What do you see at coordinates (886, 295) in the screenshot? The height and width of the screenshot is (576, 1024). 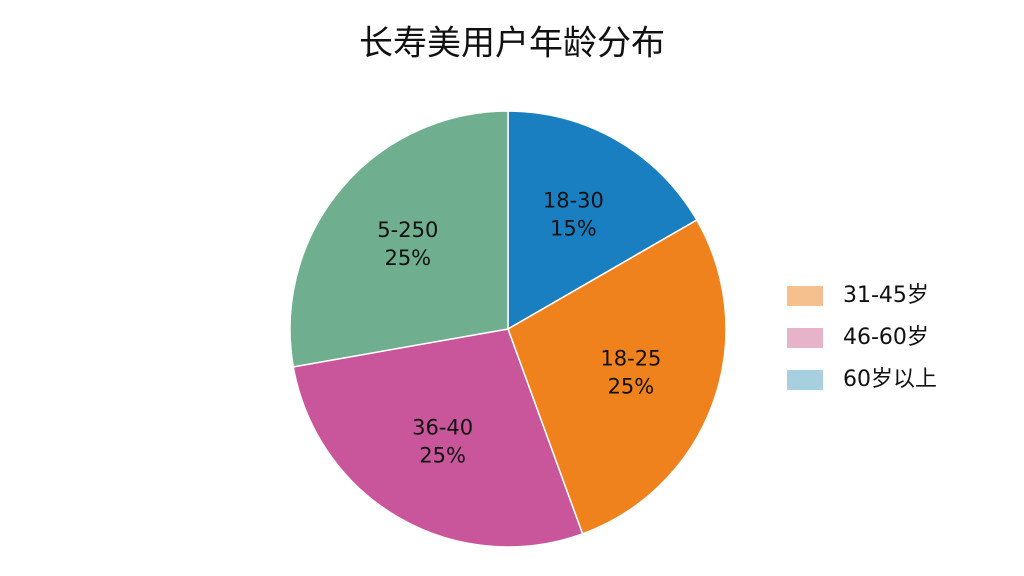 I see `legend-label: 31-45岁` at bounding box center [886, 295].